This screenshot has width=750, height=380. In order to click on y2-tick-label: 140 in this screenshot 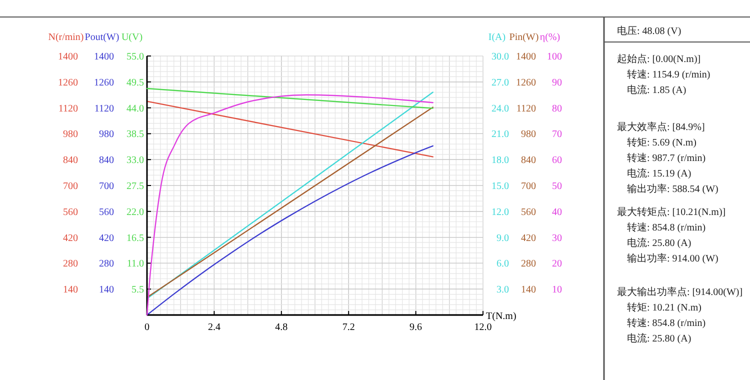, I will do `click(528, 290)`.